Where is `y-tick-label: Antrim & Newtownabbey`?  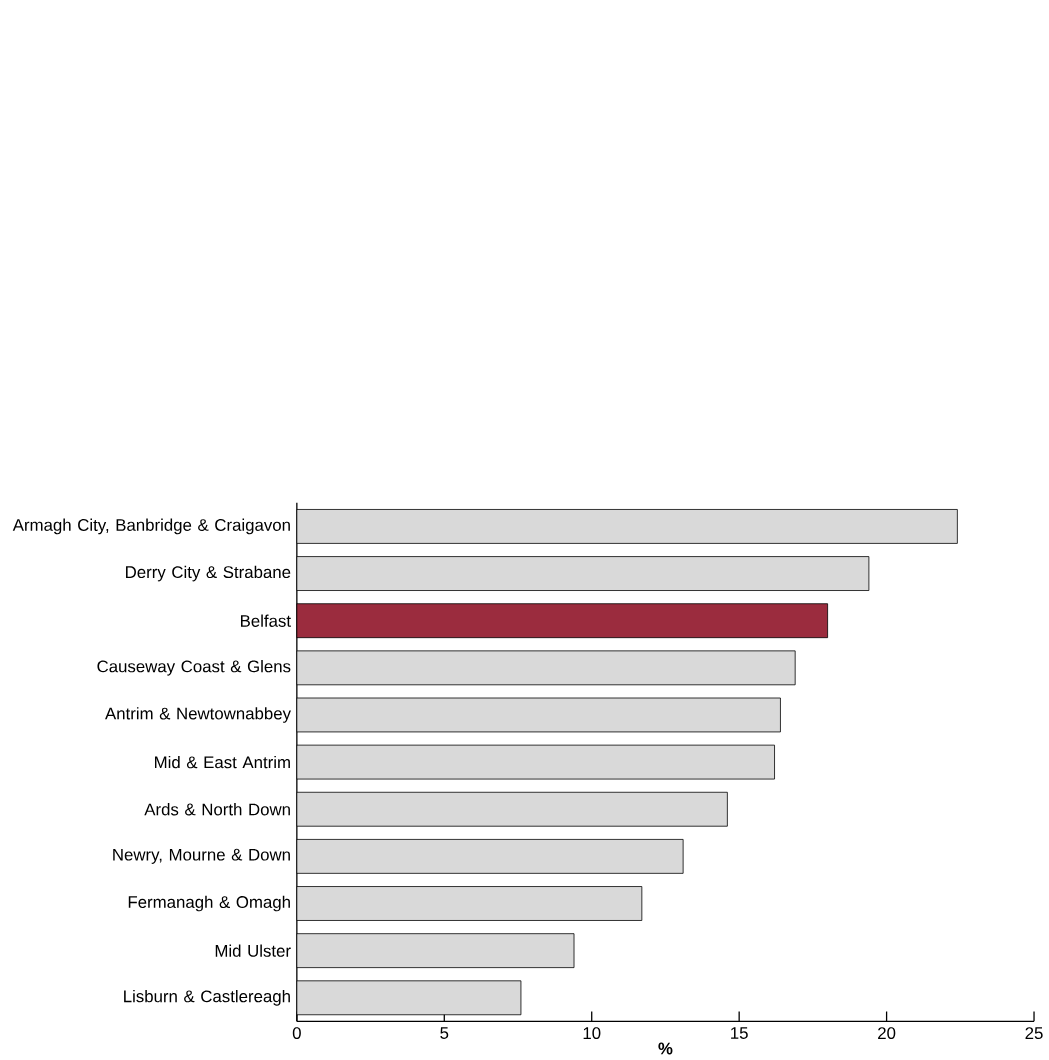 y-tick-label: Antrim & Newtownabbey is located at coordinates (198, 715).